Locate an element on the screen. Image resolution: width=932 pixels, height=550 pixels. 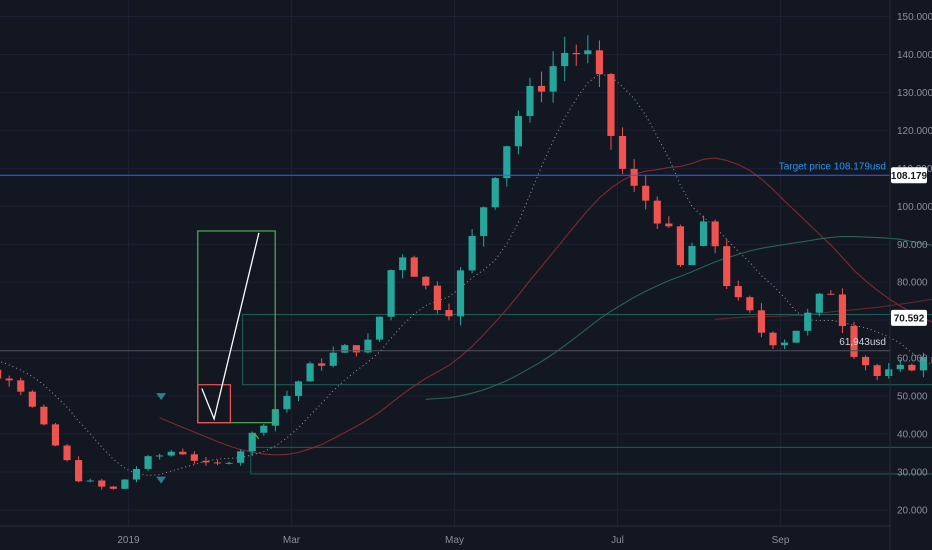
y-tick-label: 120.000 is located at coordinates (914, 131).